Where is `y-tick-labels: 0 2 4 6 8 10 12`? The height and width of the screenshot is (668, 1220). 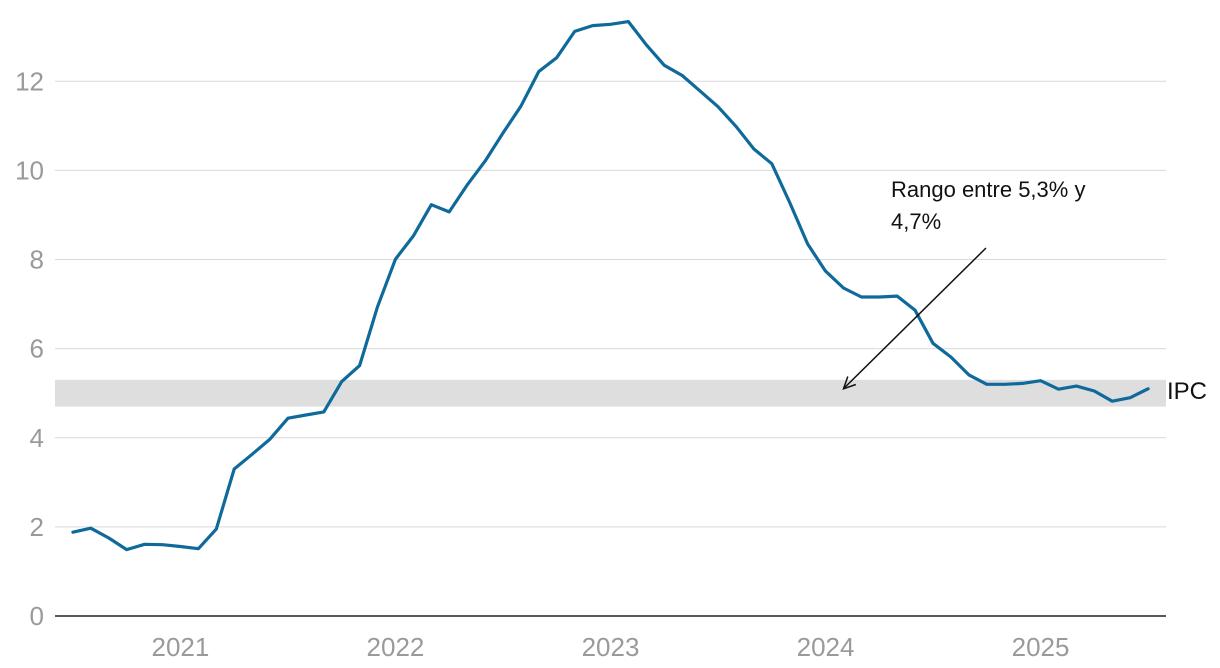 y-tick-labels: 0 2 4 6 8 10 12 is located at coordinates (29, 348).